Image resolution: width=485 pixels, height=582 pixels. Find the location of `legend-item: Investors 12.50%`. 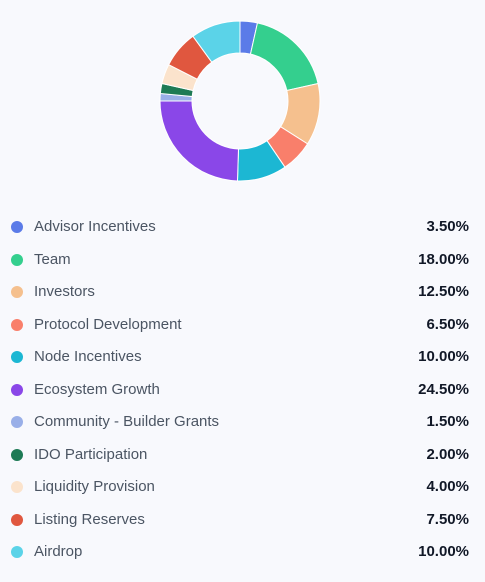

legend-item: Investors 12.50% is located at coordinates (242, 291).